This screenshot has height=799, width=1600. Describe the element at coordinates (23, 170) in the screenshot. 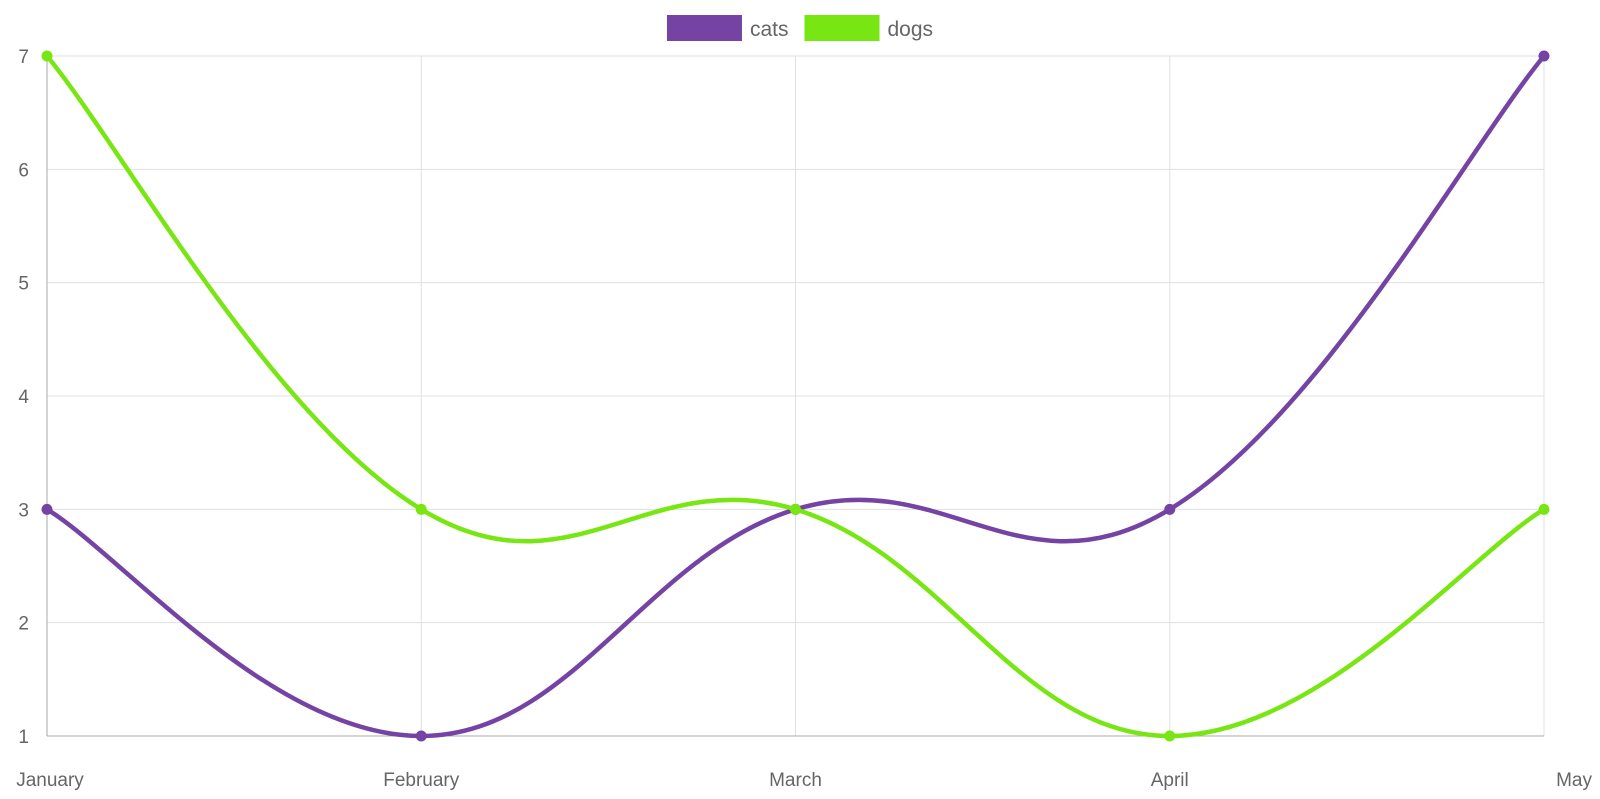

I see `y-tick-label: 6` at that location.